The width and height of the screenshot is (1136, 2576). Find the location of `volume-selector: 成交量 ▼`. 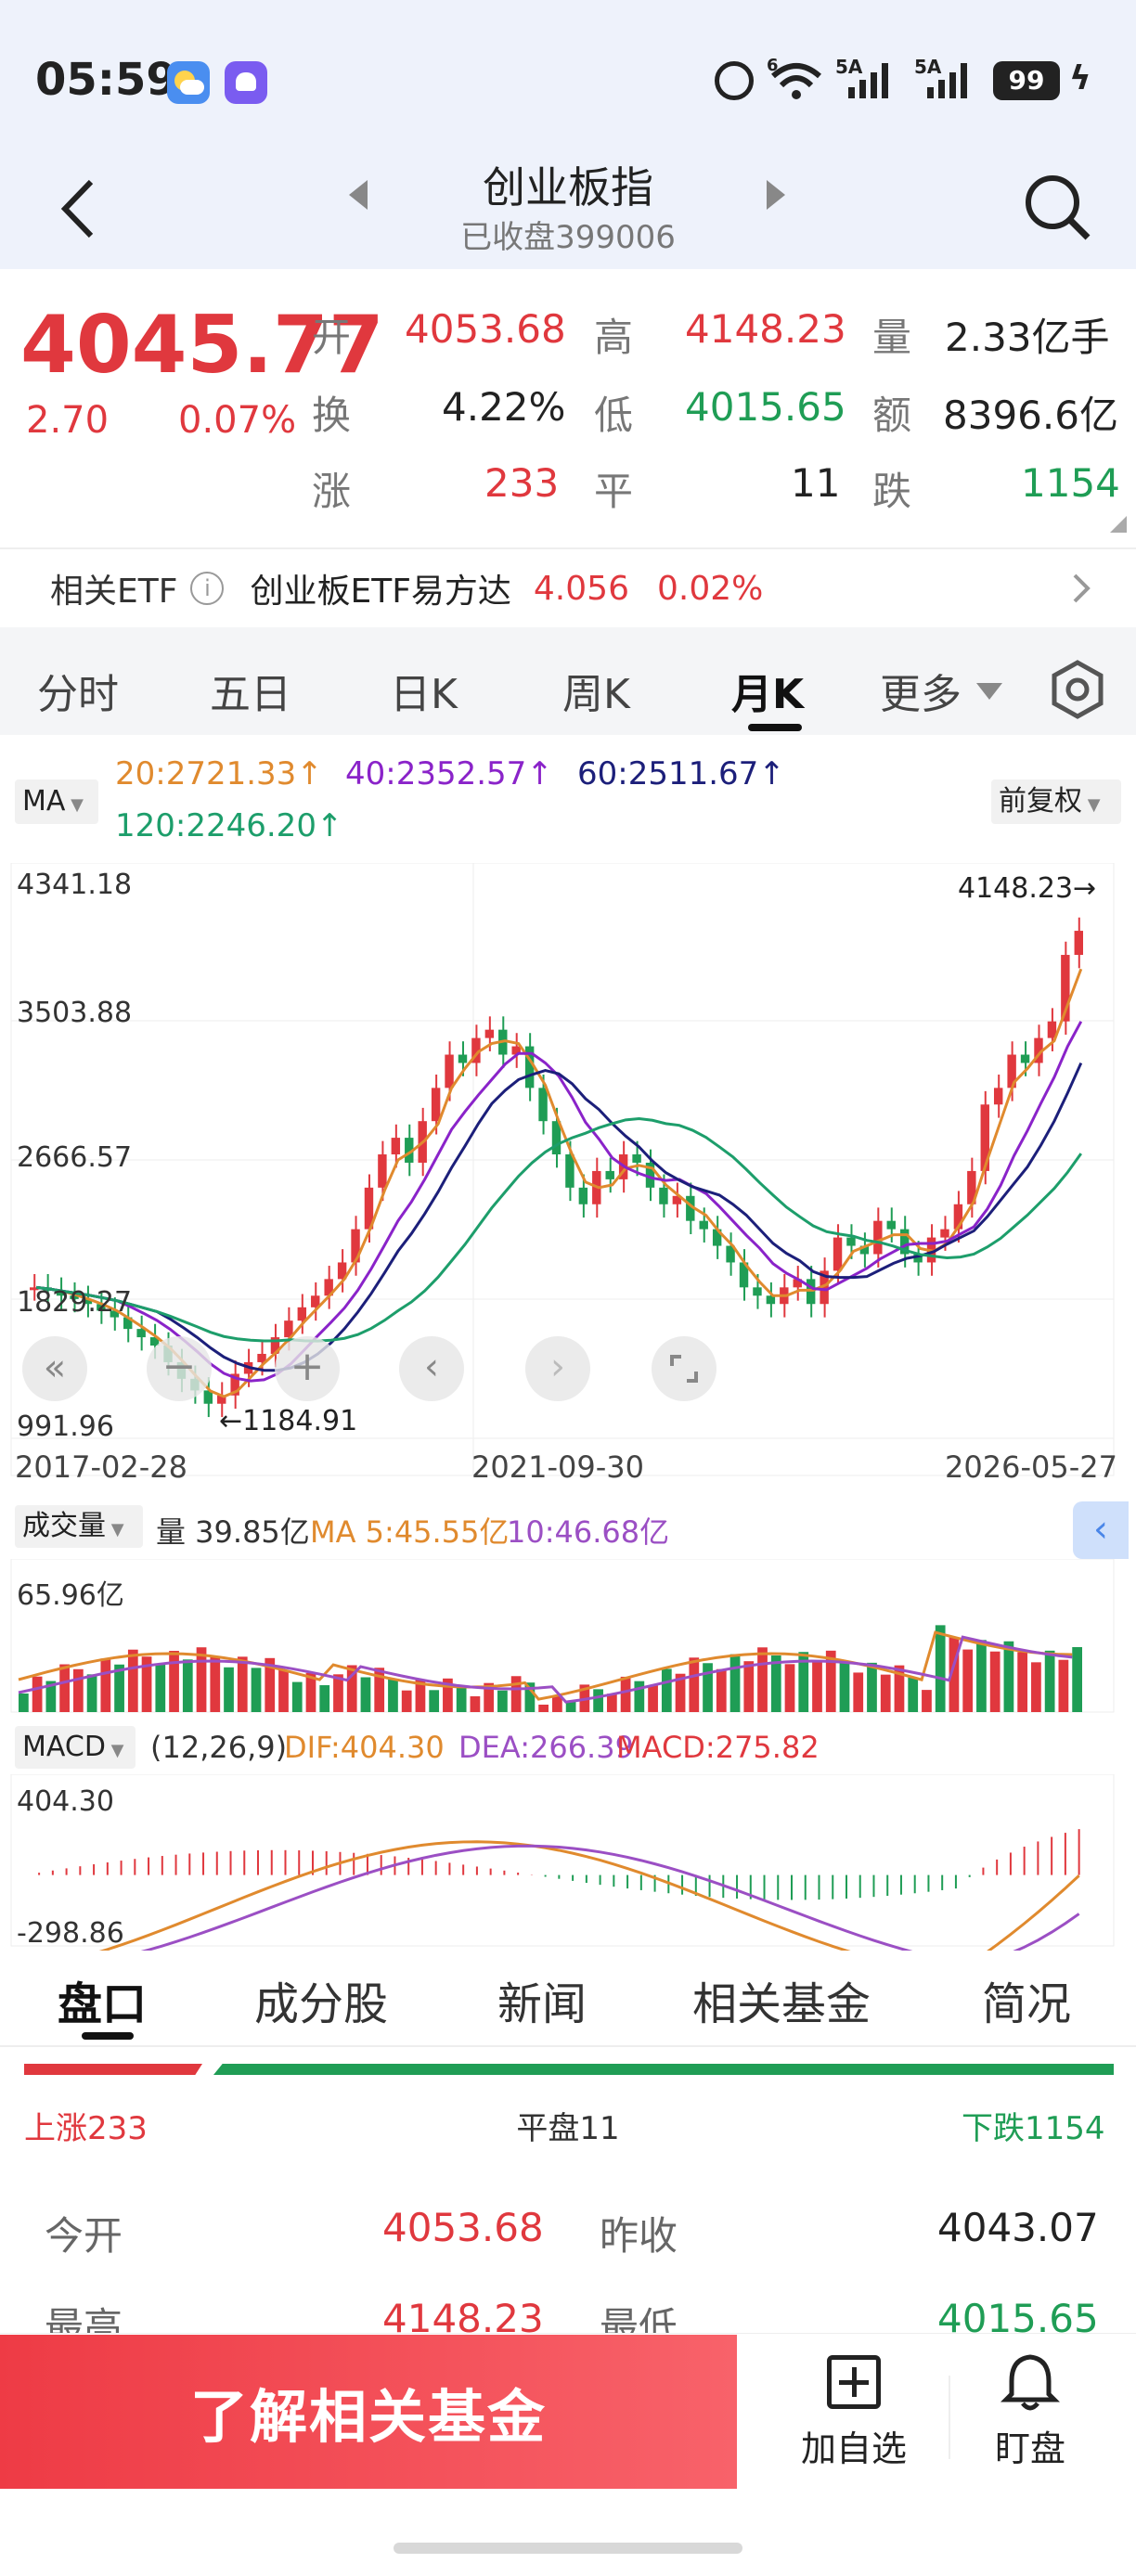

volume-selector: 成交量 ▼ is located at coordinates (79, 1526).